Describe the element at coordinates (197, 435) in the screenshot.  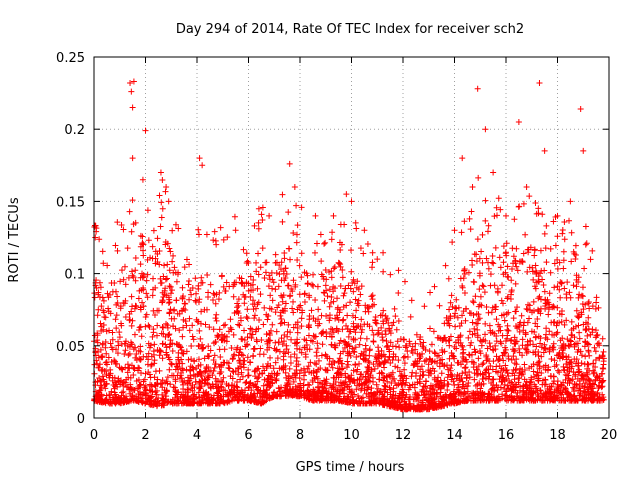
I see `x-tick-label: 4` at that location.